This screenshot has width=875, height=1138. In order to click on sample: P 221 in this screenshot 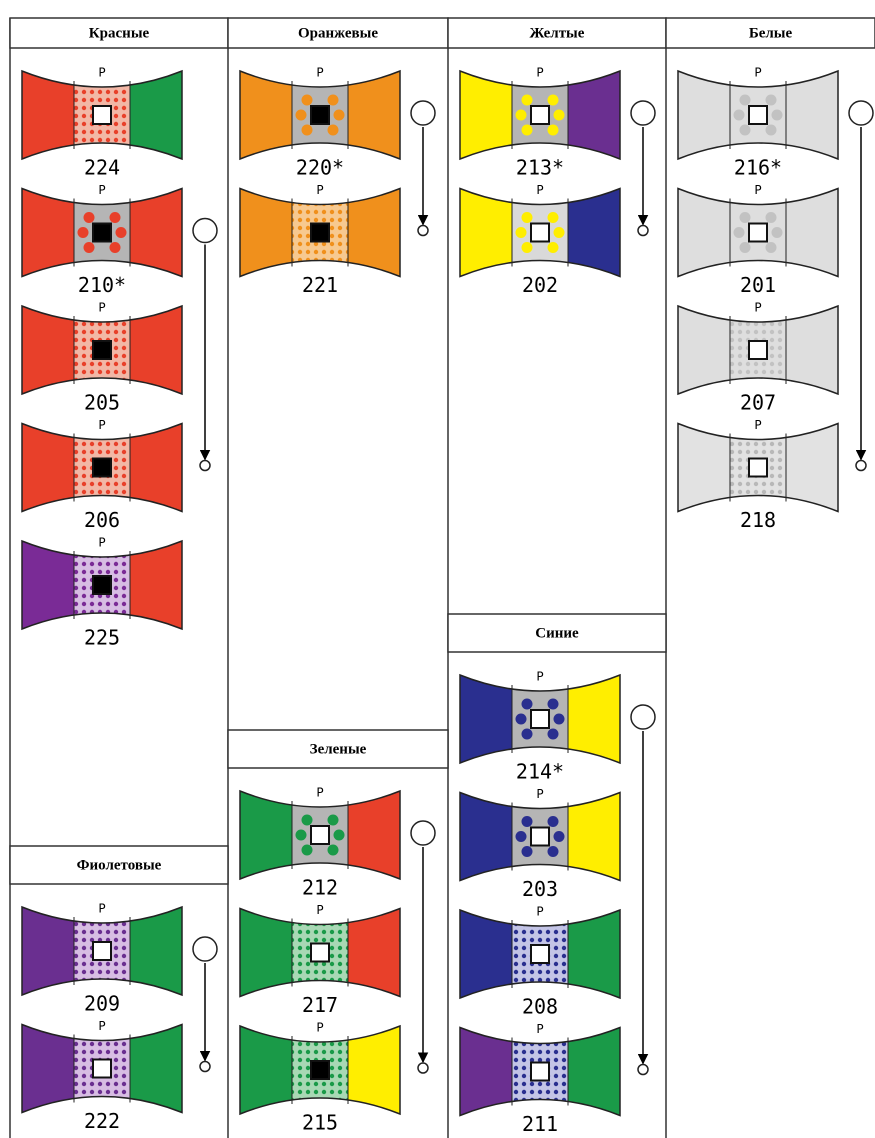, I will do `click(320, 240)`.